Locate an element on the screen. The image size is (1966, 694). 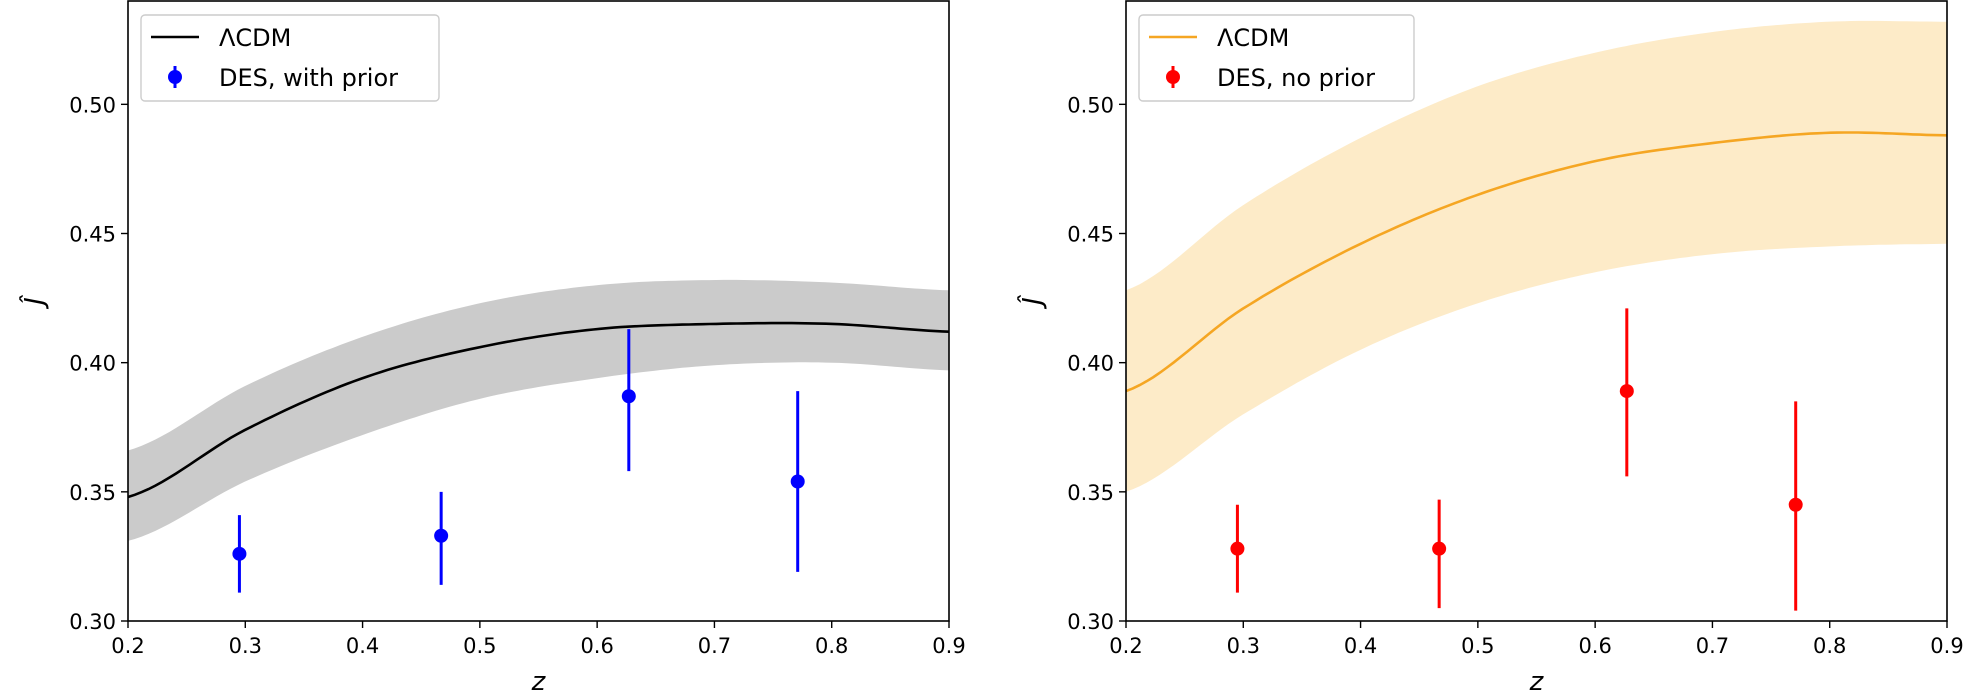
legend: ΛCDM DES, no prior is located at coordinates (1276, 58).